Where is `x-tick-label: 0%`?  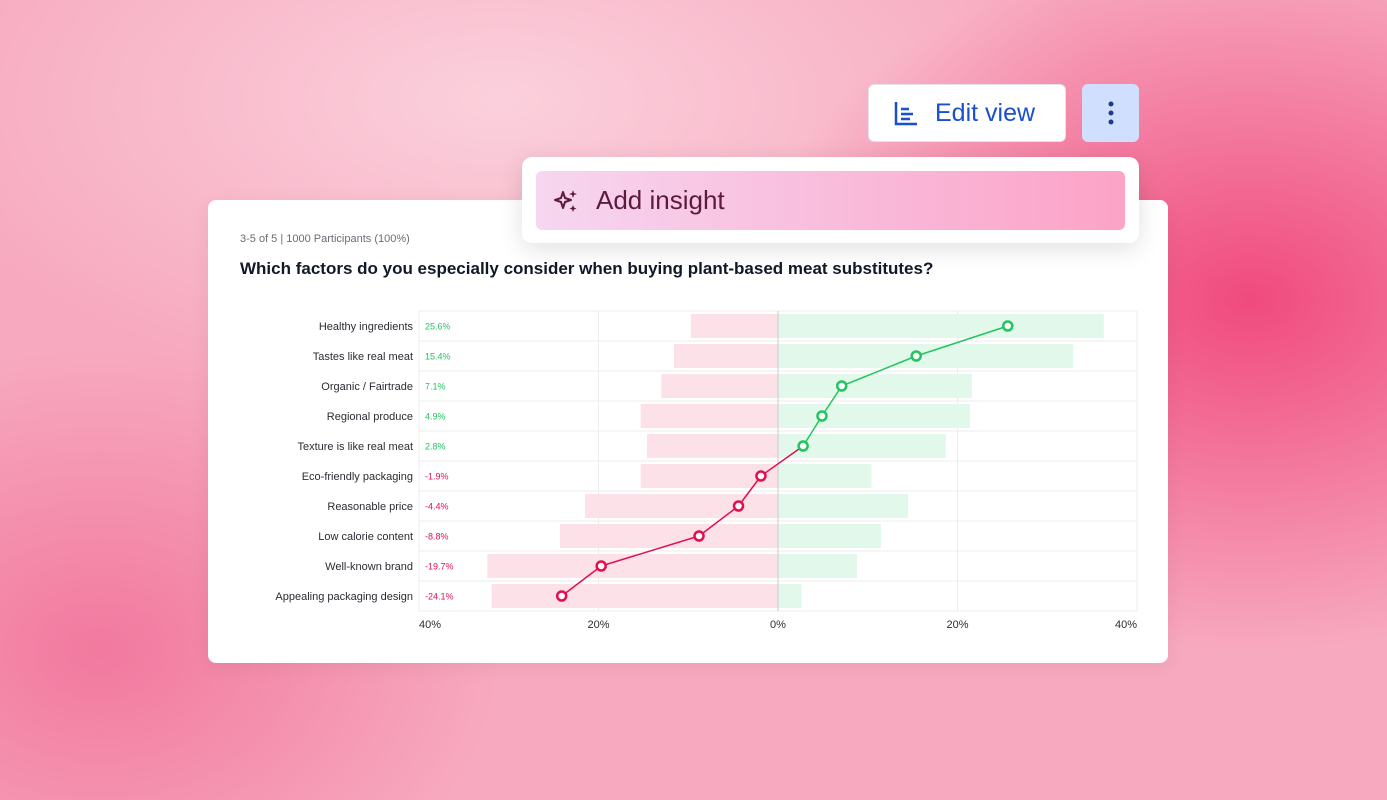
x-tick-label: 0% is located at coordinates (778, 625).